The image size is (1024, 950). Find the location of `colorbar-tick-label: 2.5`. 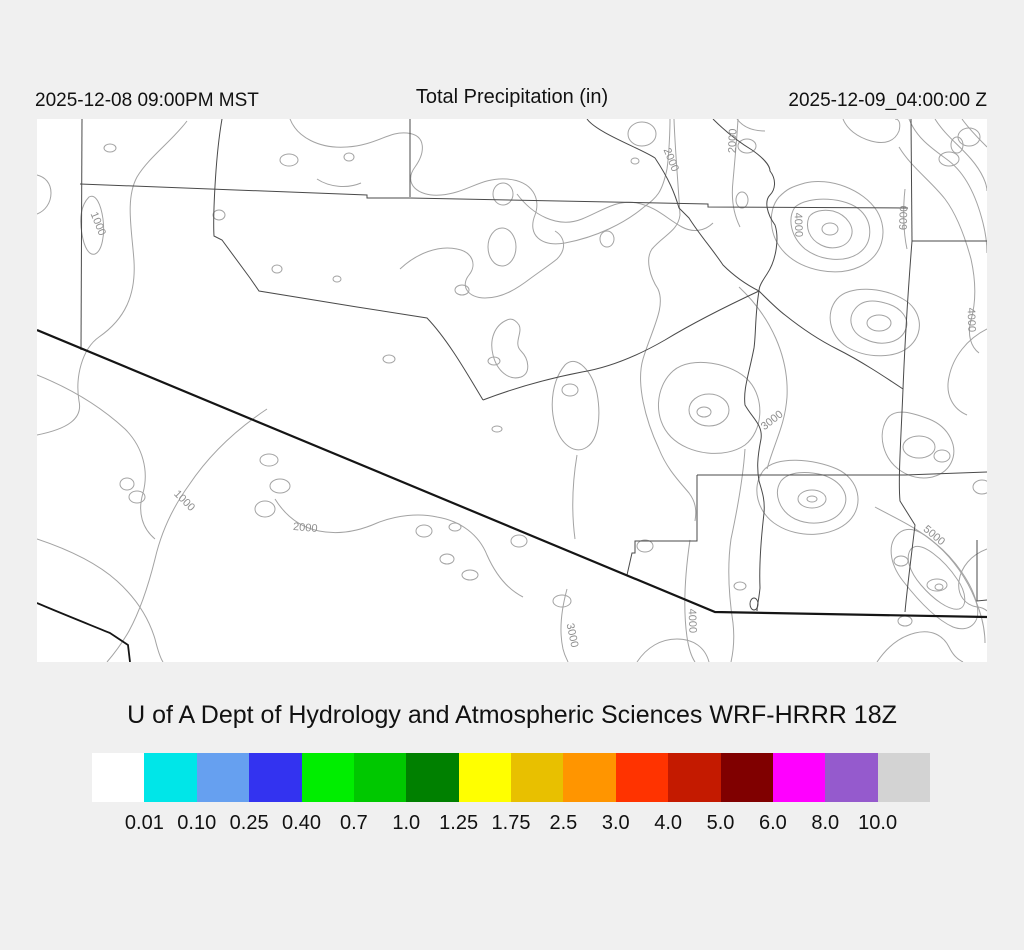

colorbar-tick-label: 2.5 is located at coordinates (563, 823).